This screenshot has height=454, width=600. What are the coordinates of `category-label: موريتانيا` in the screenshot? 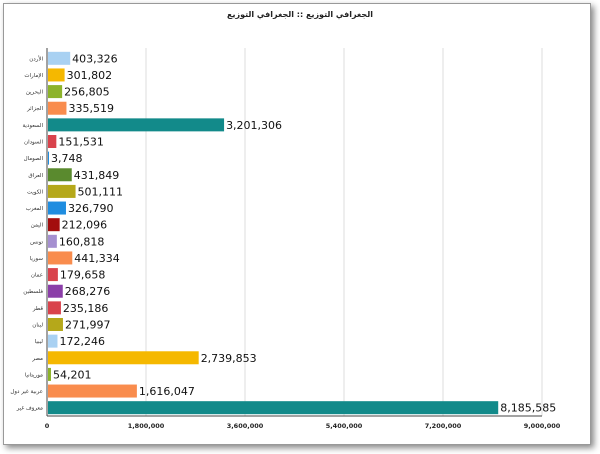 It's located at (34, 375).